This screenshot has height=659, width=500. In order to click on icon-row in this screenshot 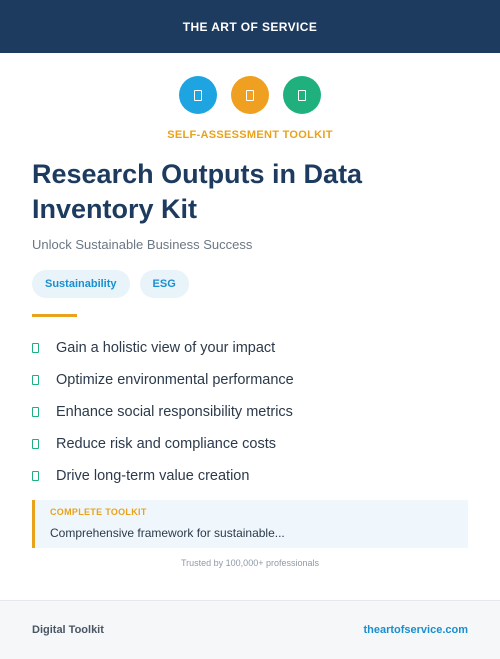, I will do `click(250, 95)`.